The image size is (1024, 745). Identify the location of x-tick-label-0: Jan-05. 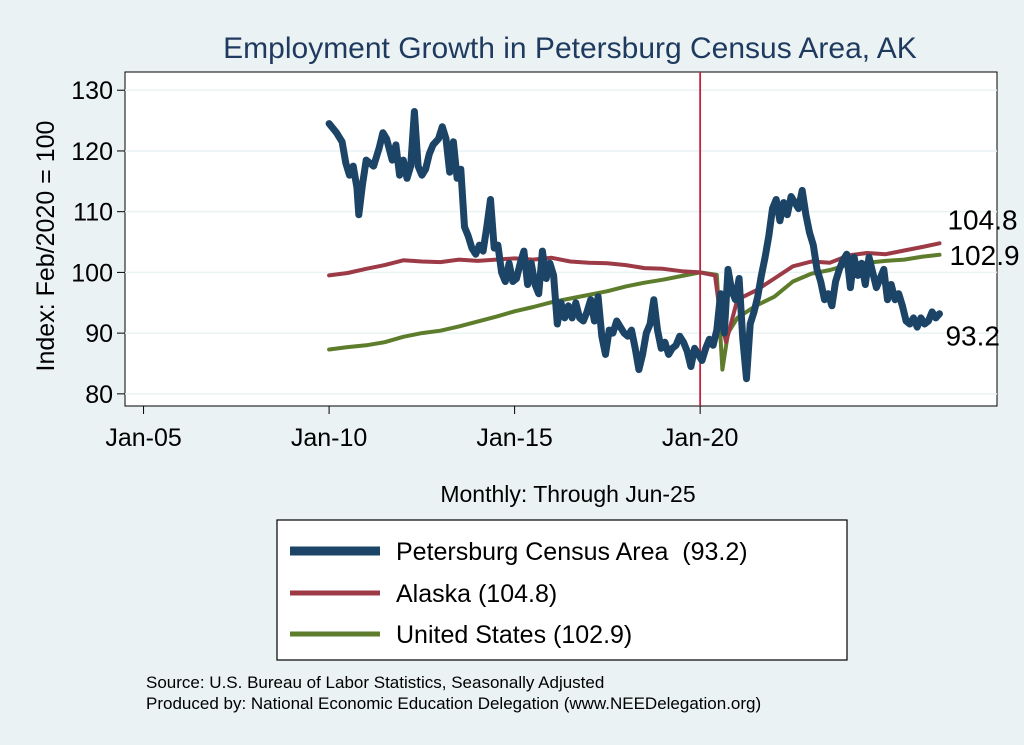
(143, 438).